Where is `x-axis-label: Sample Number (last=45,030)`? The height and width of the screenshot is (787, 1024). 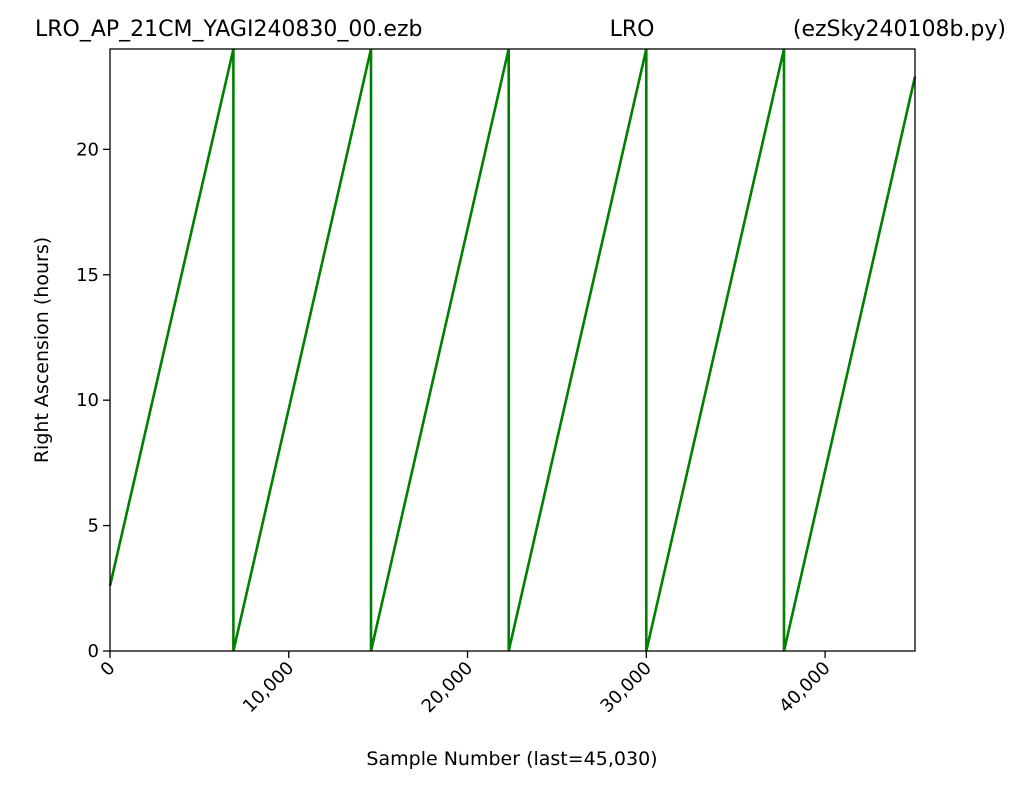
x-axis-label: Sample Number (last=45,030) is located at coordinates (511, 759).